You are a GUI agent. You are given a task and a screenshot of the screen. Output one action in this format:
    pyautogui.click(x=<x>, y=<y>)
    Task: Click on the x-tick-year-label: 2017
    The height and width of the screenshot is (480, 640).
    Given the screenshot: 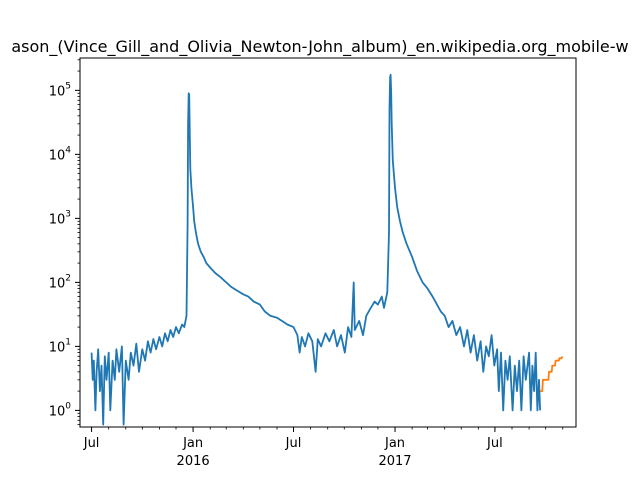 What is the action you would take?
    pyautogui.click(x=394, y=461)
    